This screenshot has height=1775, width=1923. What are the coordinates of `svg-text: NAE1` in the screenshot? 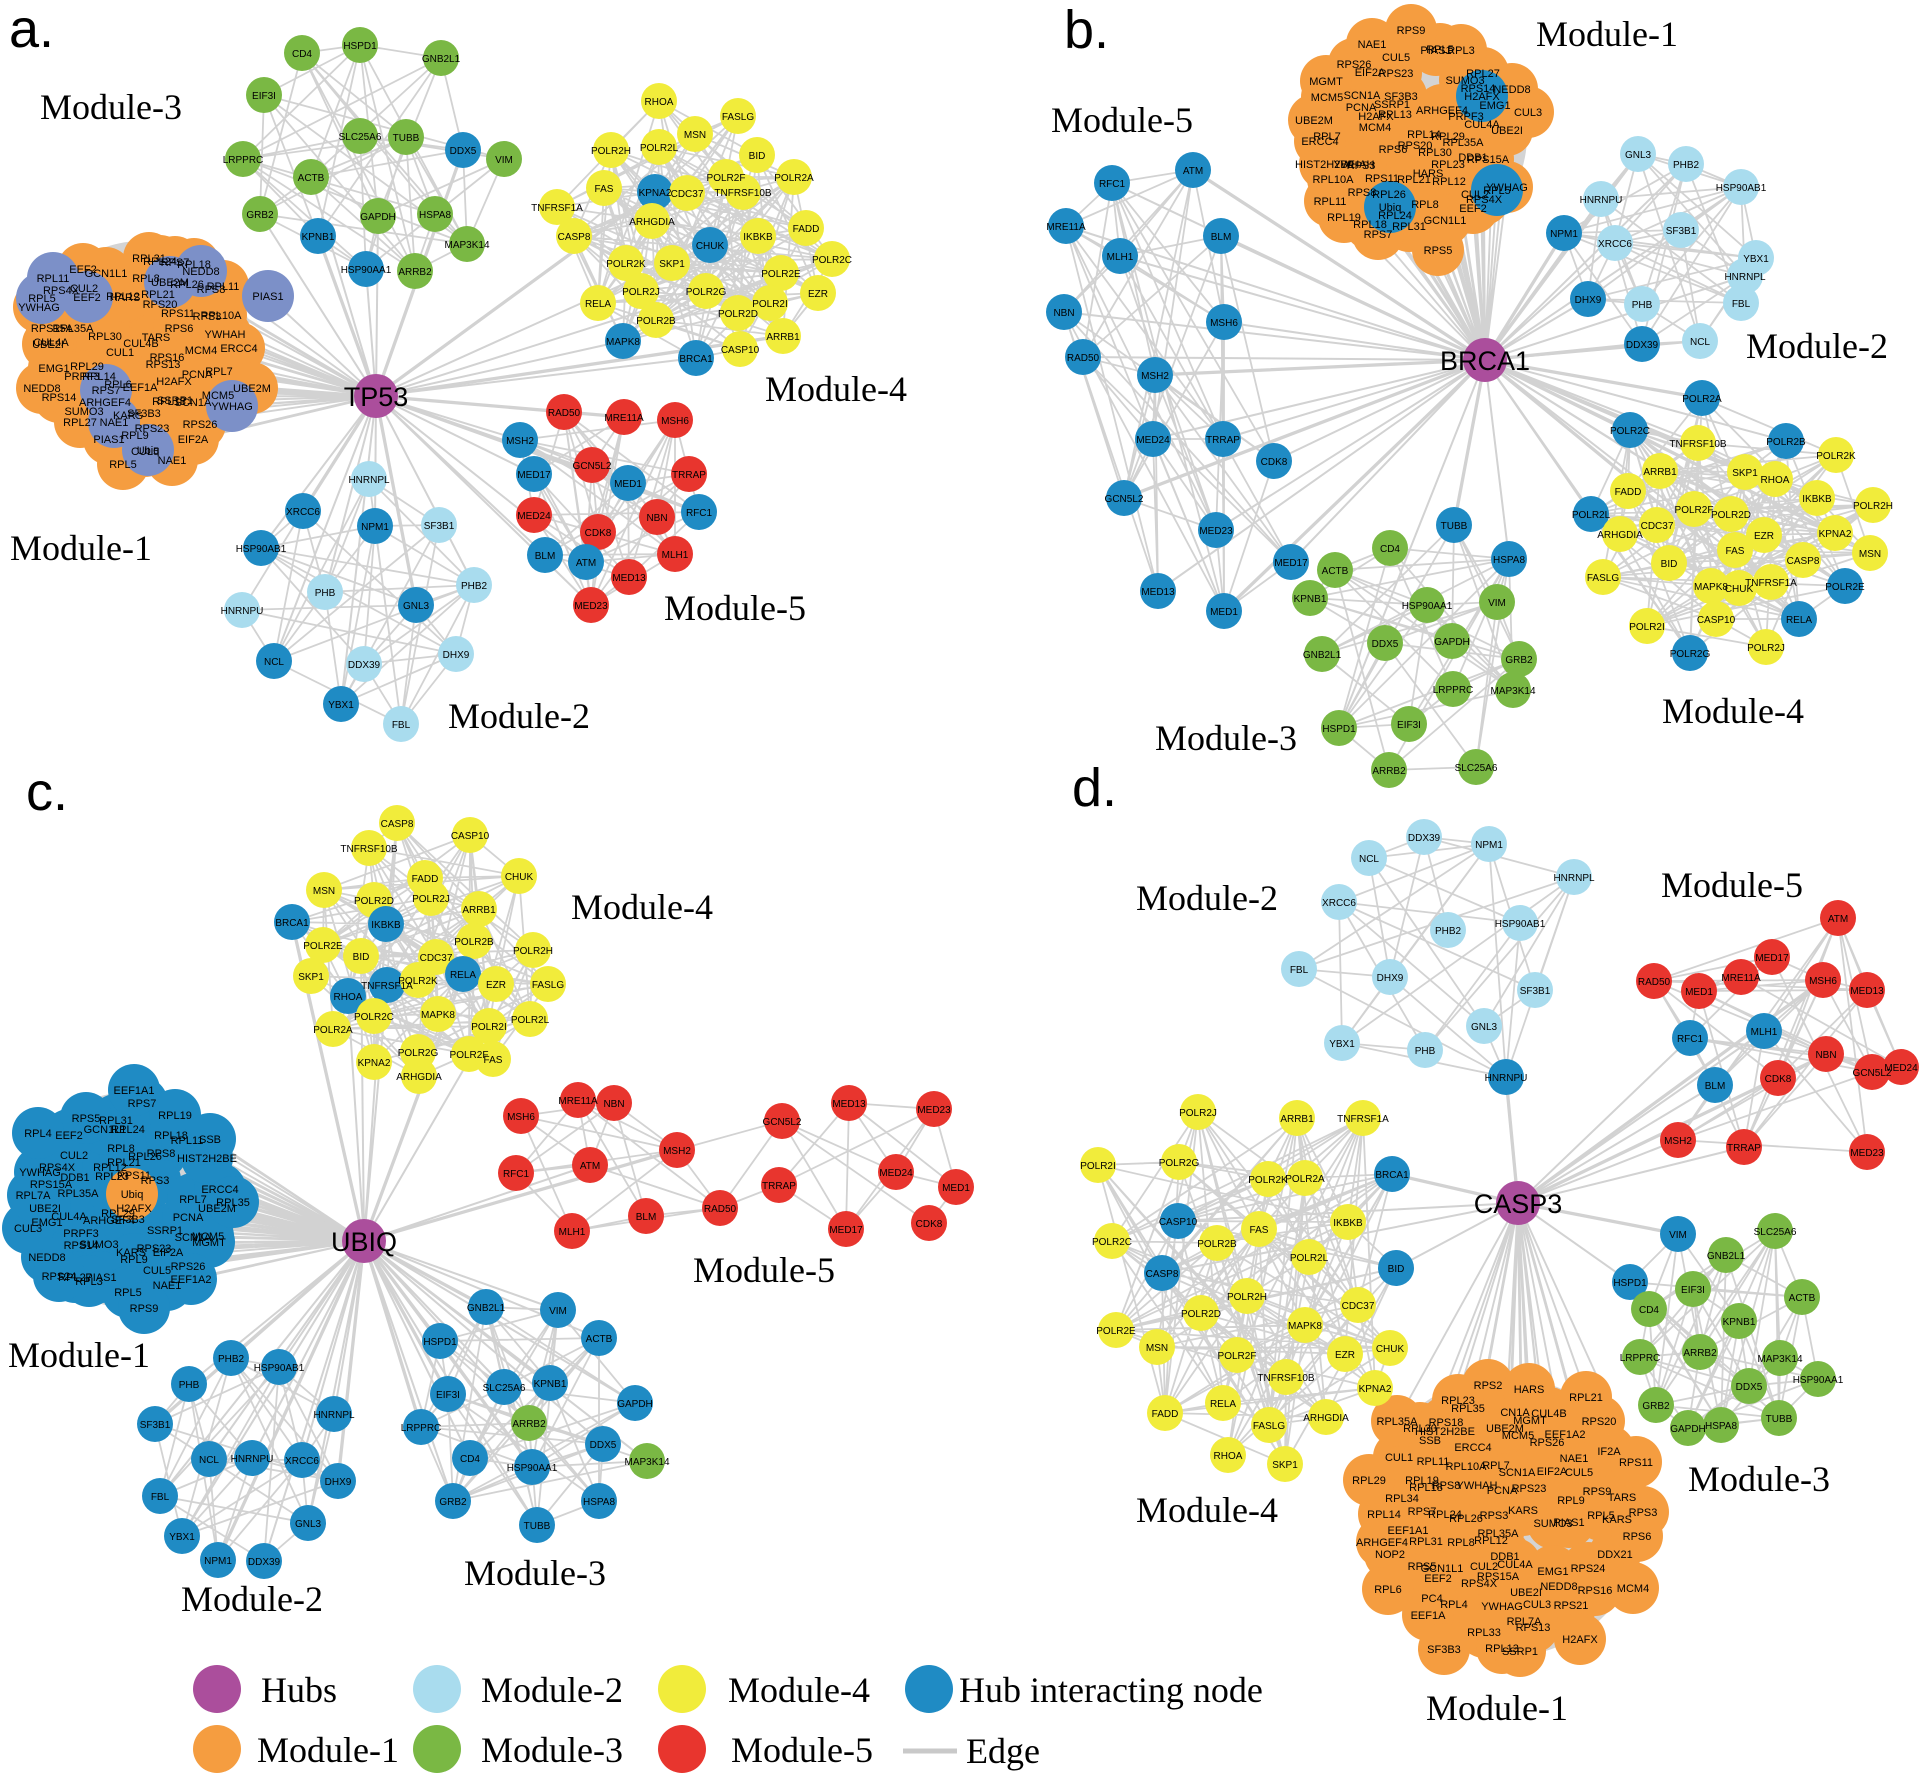 It's located at (167, 1286).